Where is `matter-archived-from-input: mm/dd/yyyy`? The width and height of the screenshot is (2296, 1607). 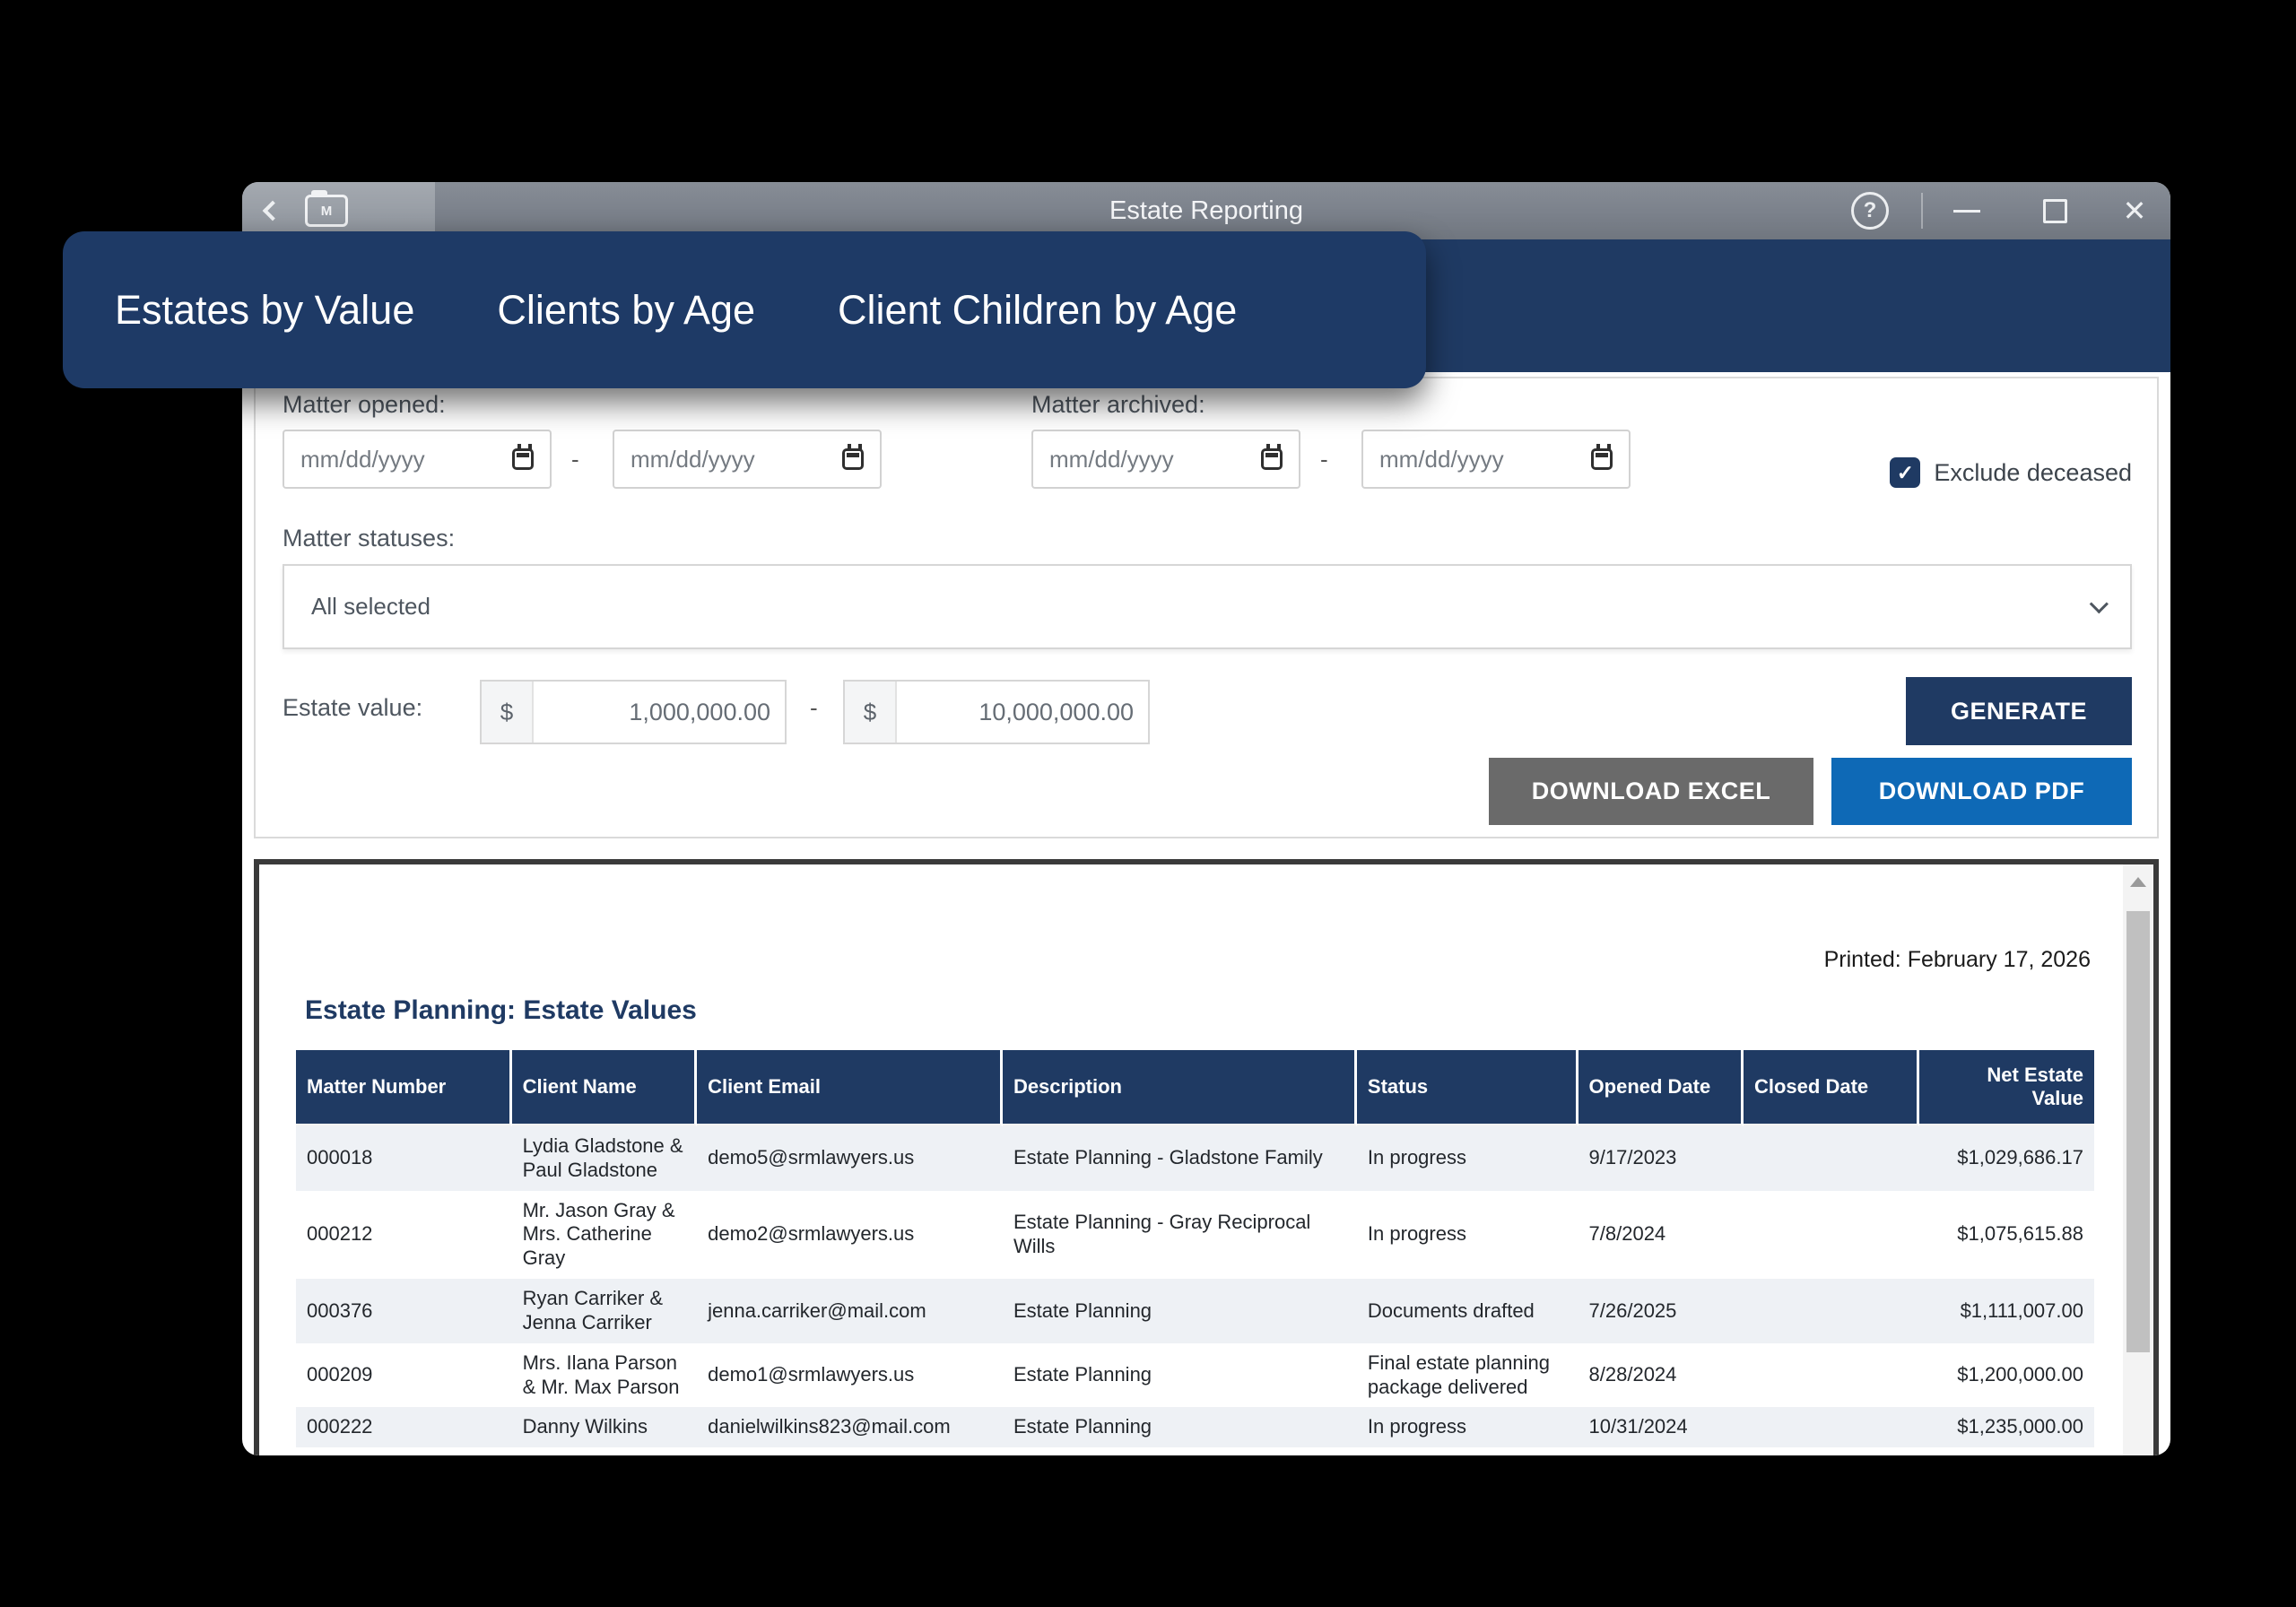
matter-archived-from-input: mm/dd/yyyy is located at coordinates (1165, 460).